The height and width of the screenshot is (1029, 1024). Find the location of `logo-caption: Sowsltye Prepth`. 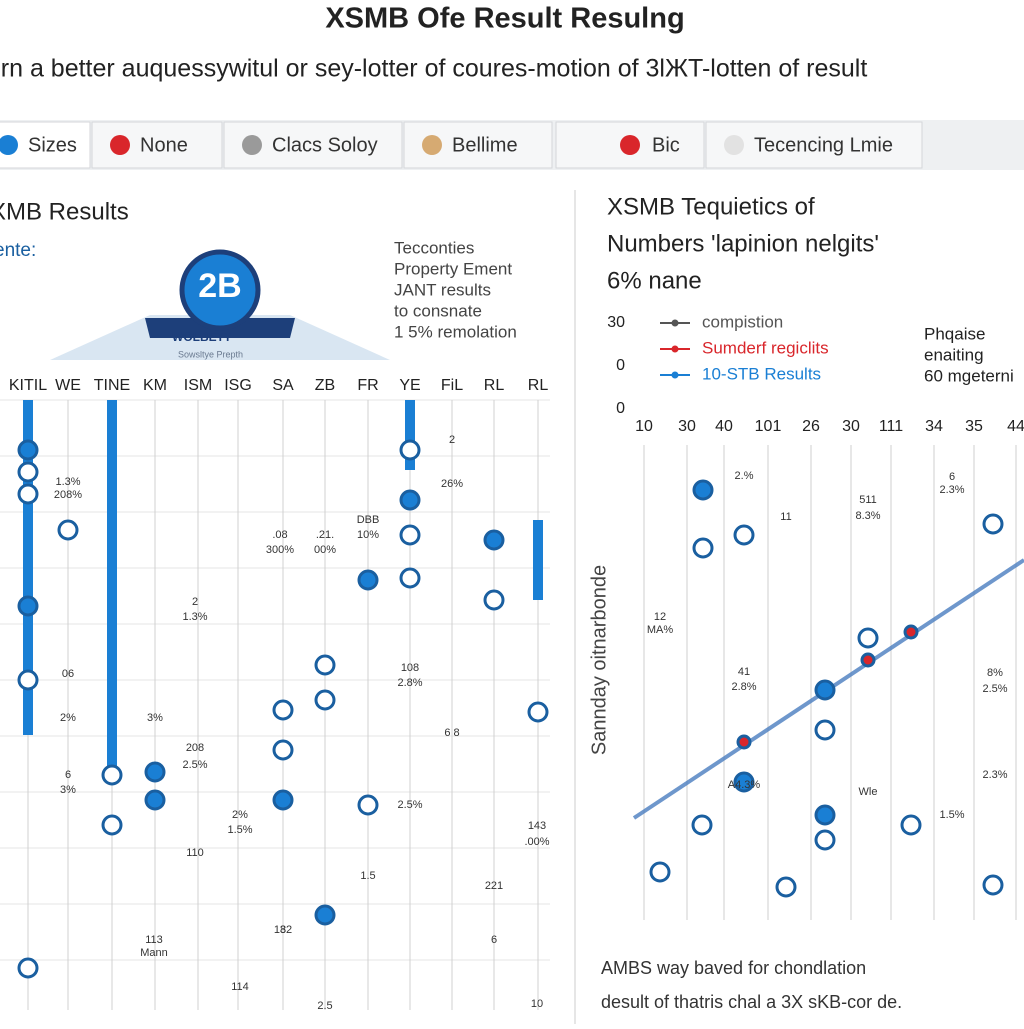

logo-caption: Sowsltye Prepth is located at coordinates (210, 354).